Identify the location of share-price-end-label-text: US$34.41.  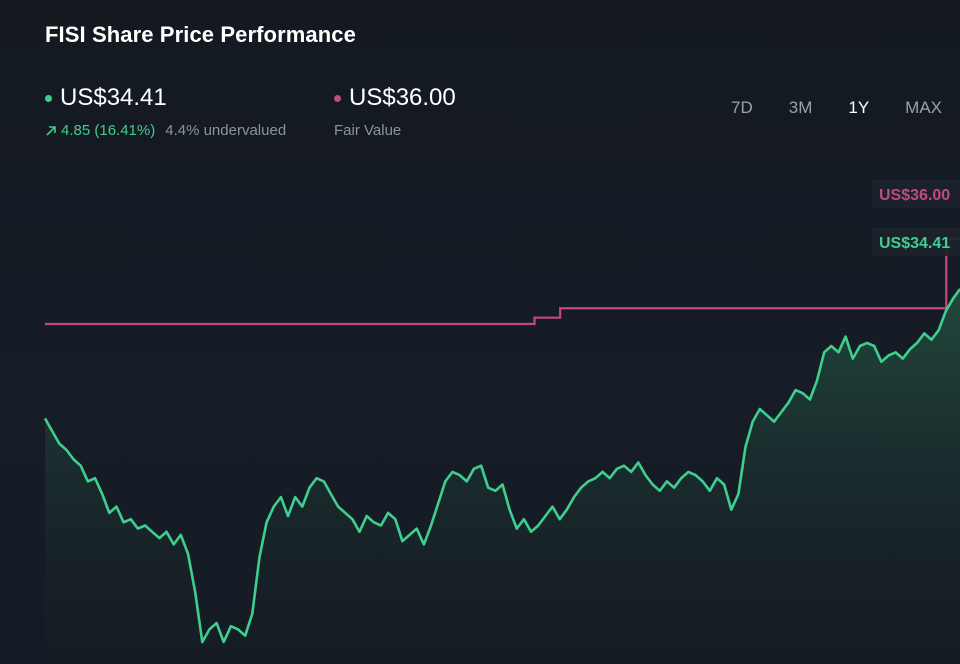
(914, 243).